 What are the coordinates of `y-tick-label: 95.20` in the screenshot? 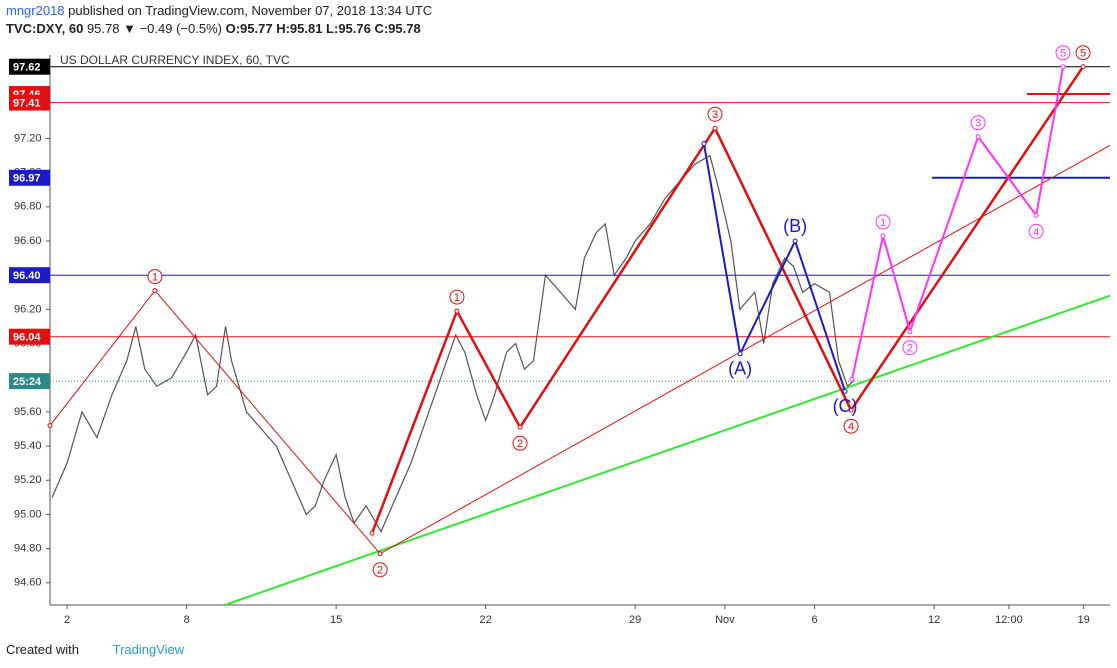 It's located at (28, 480).